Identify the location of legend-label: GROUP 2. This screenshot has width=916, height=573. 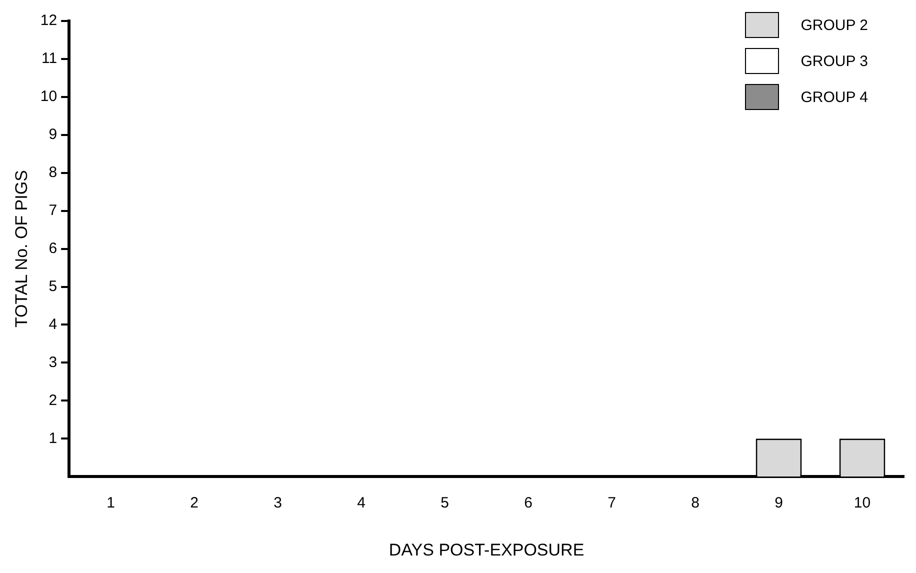
(834, 25).